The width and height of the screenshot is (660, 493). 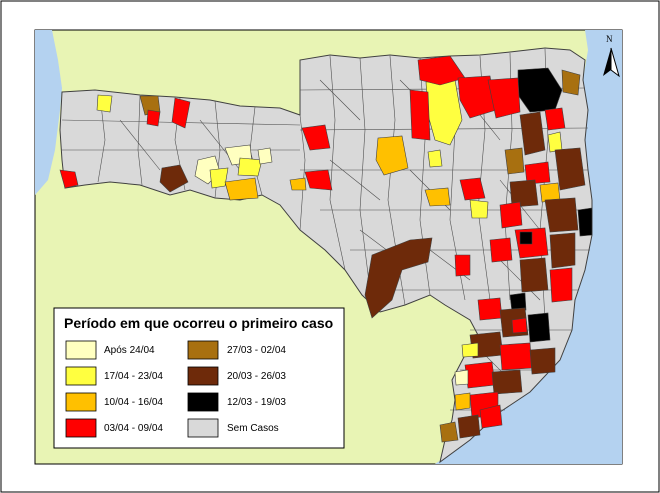 What do you see at coordinates (48, 112) in the screenshot?
I see `west-water-area` at bounding box center [48, 112].